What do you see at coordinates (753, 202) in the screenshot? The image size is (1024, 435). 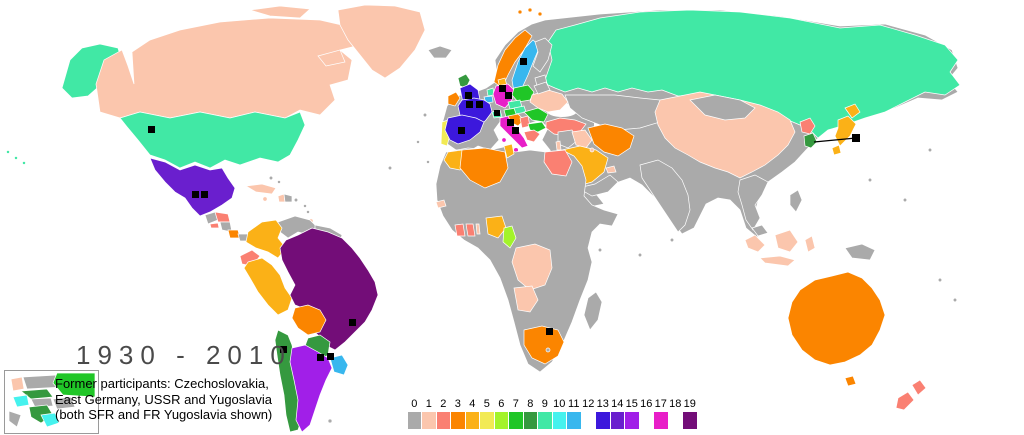 I see `region-se-asia` at bounding box center [753, 202].